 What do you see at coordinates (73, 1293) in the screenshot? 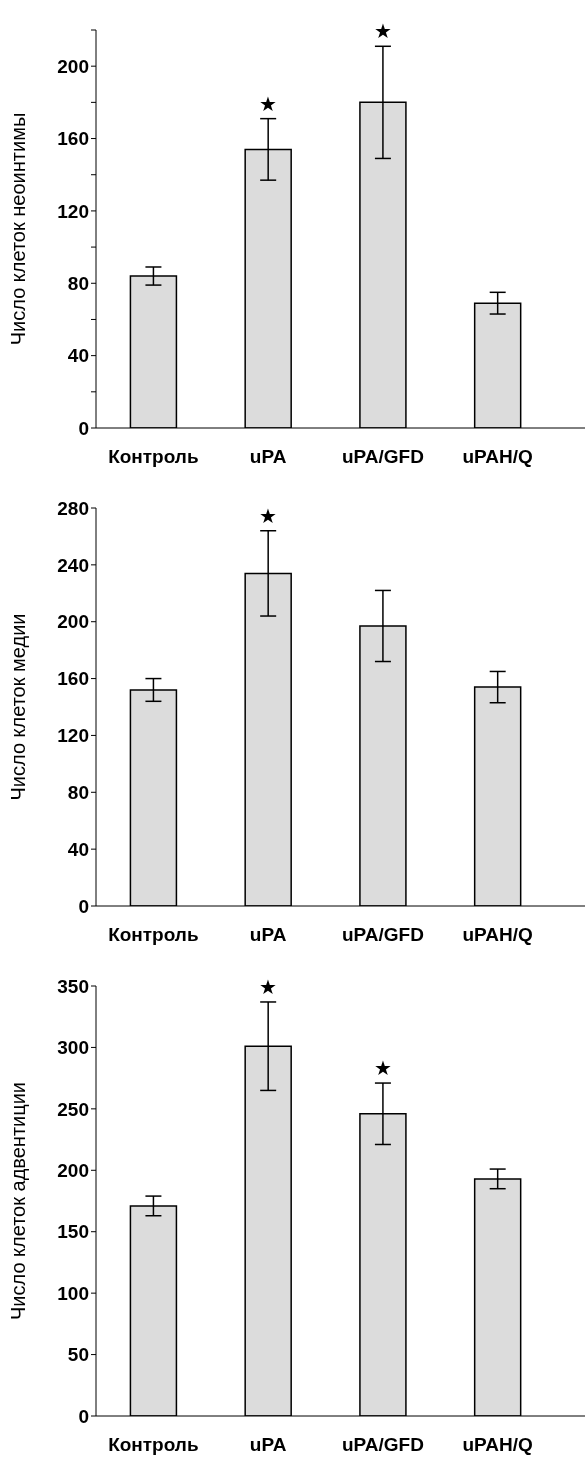
I see `y-tick-label: 100` at bounding box center [73, 1293].